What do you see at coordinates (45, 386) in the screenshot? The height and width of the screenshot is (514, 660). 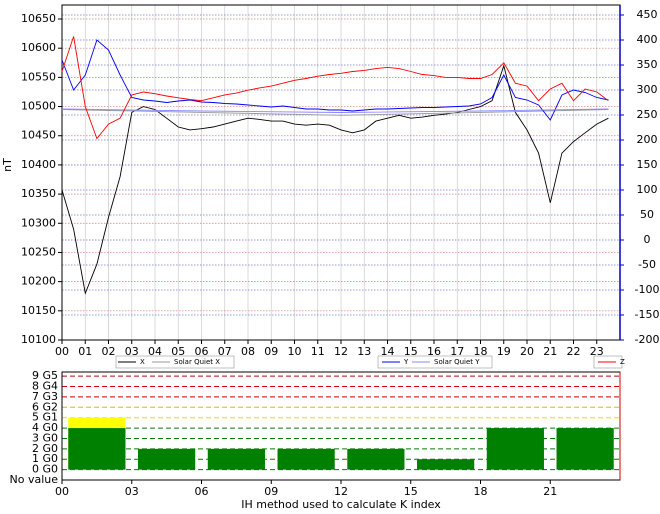 I see `y-tick-label: 8 G4` at bounding box center [45, 386].